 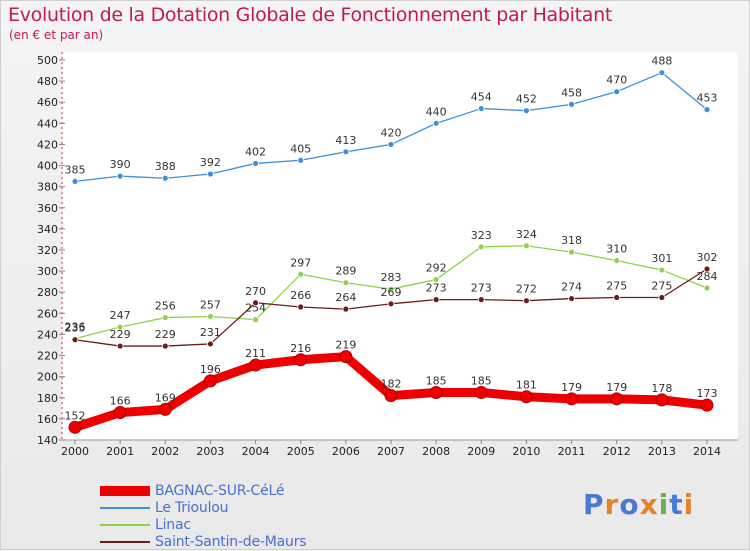 What do you see at coordinates (661, 286) in the screenshot?
I see `data-label: 275` at bounding box center [661, 286].